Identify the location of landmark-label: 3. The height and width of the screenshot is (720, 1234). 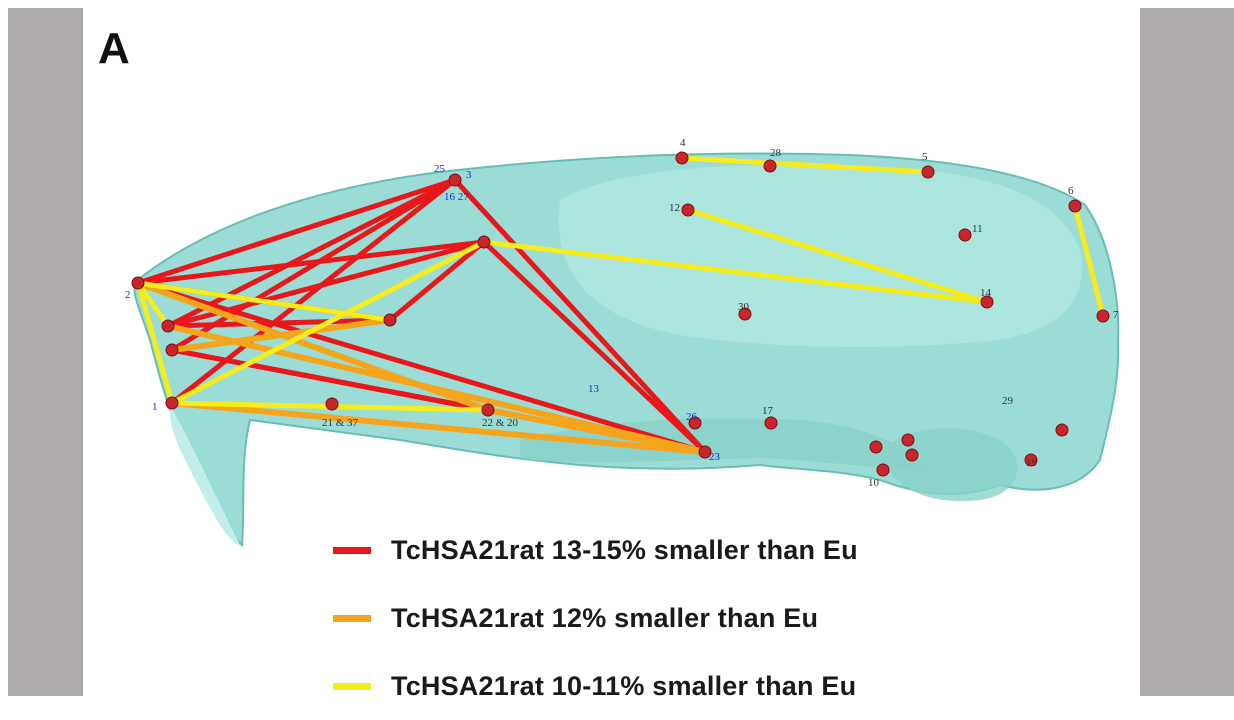
(469, 175).